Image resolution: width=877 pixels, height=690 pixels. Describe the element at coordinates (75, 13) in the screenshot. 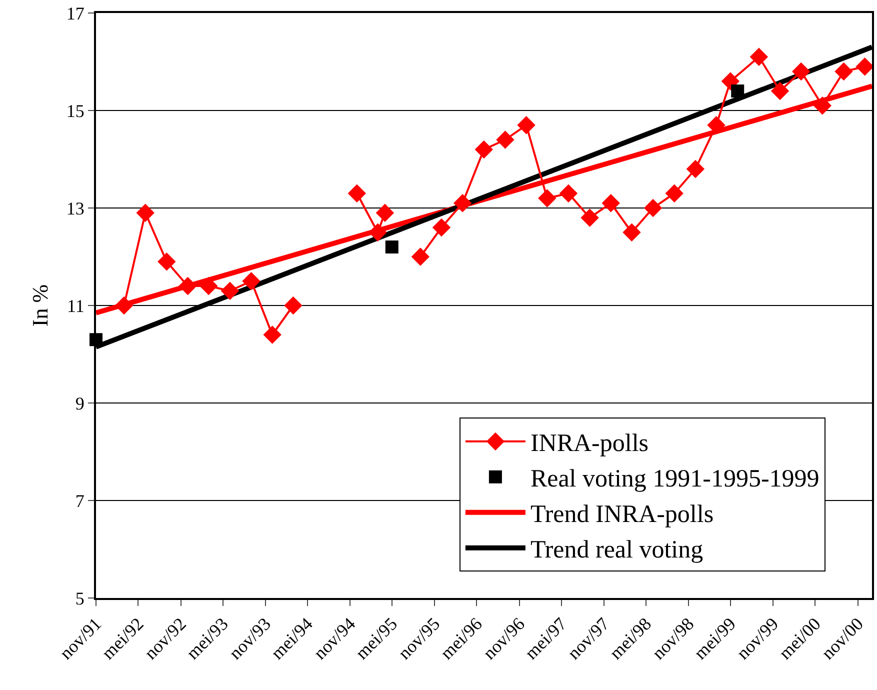

I see `y-tick-label: 17` at that location.